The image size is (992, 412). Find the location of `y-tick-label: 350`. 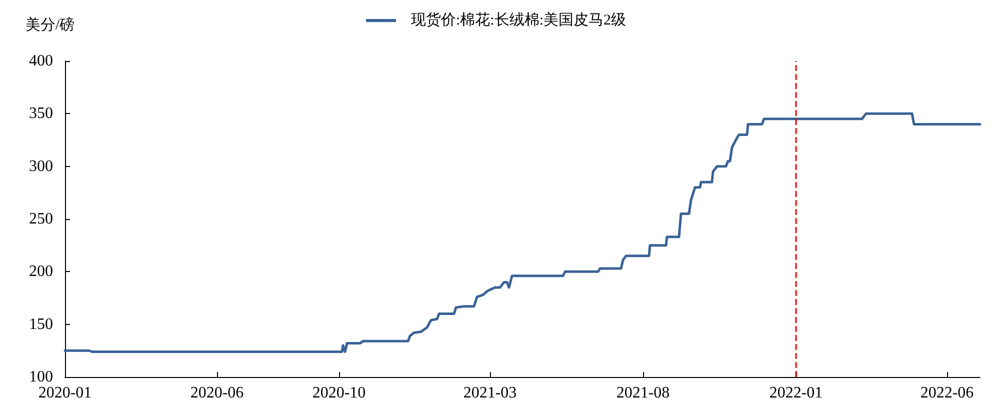

y-tick-label: 350 is located at coordinates (41, 113).